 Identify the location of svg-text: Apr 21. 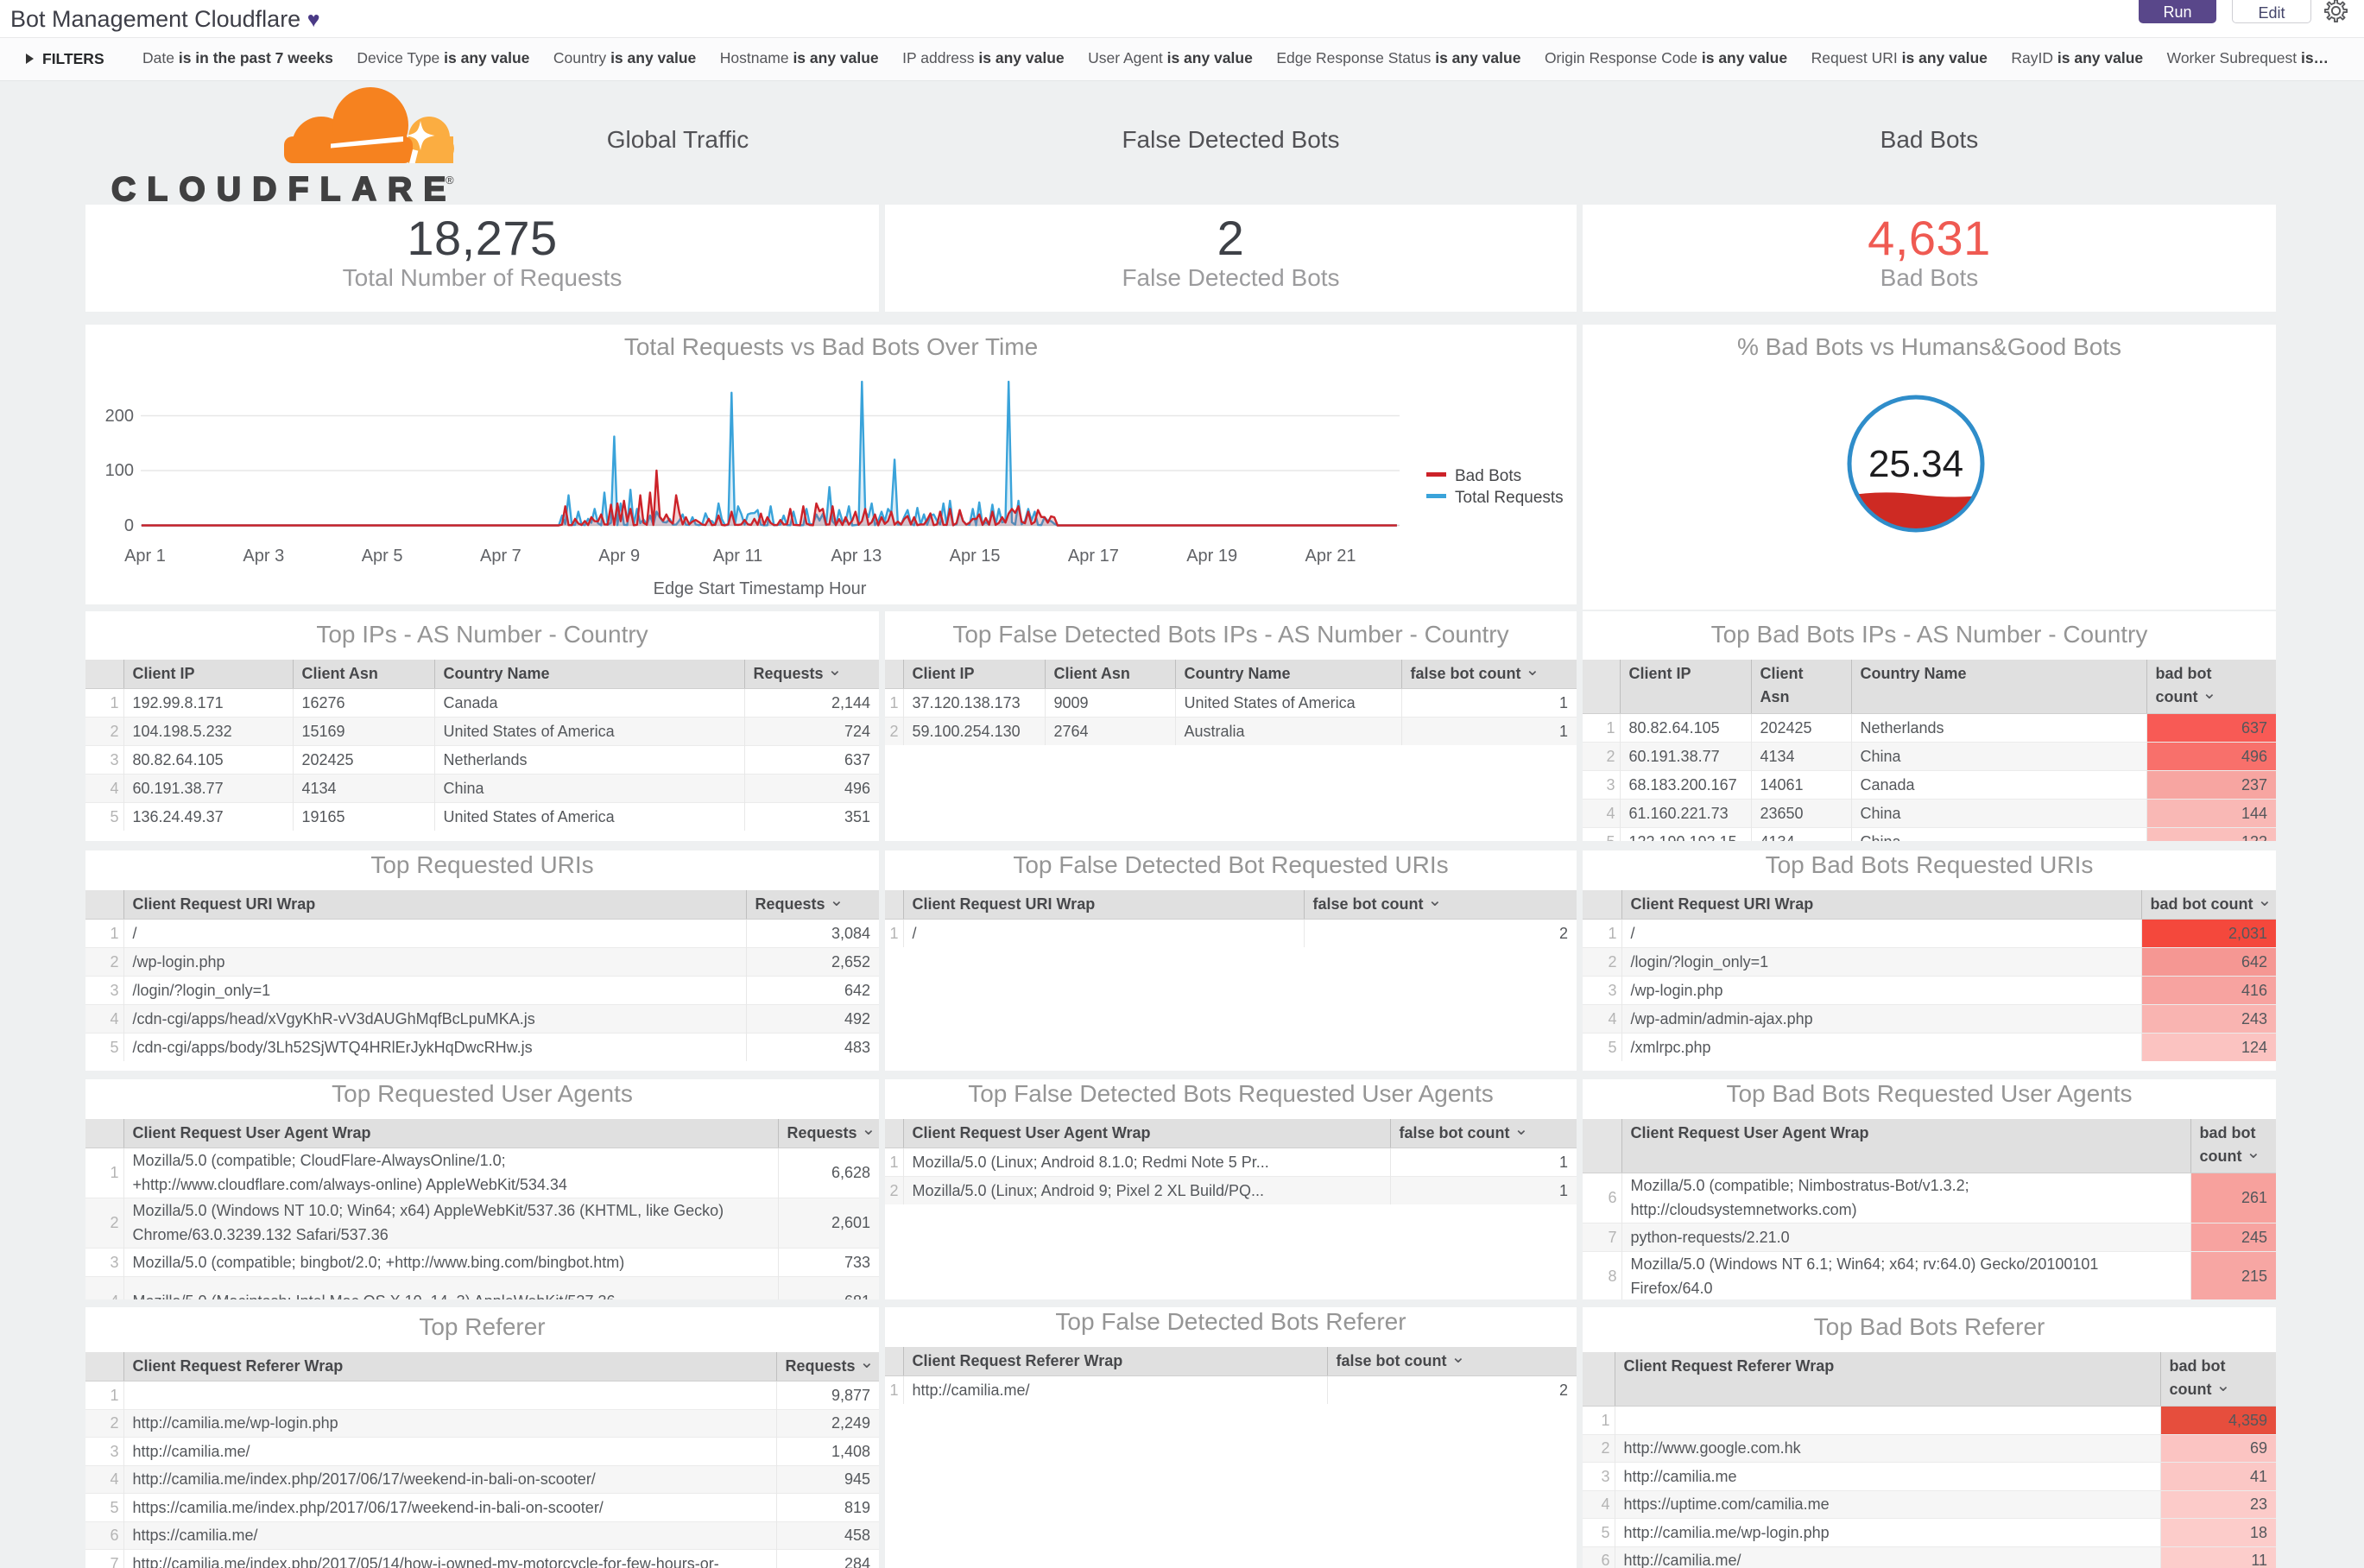
(1330, 556).